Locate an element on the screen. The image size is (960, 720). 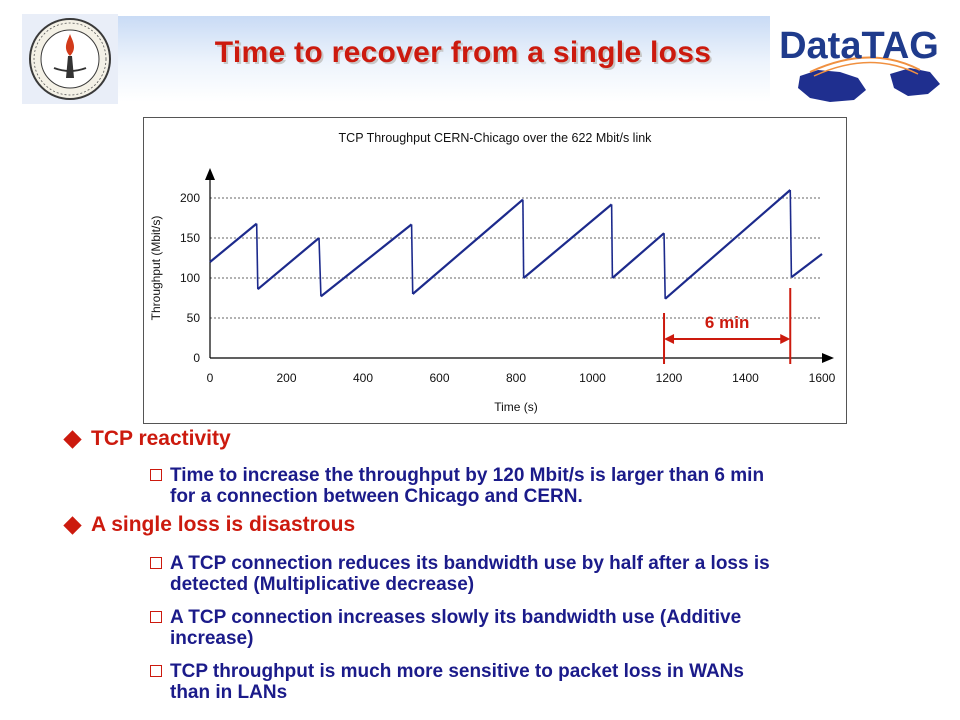
left-arrowhead-icon is located at coordinates (669, 339).